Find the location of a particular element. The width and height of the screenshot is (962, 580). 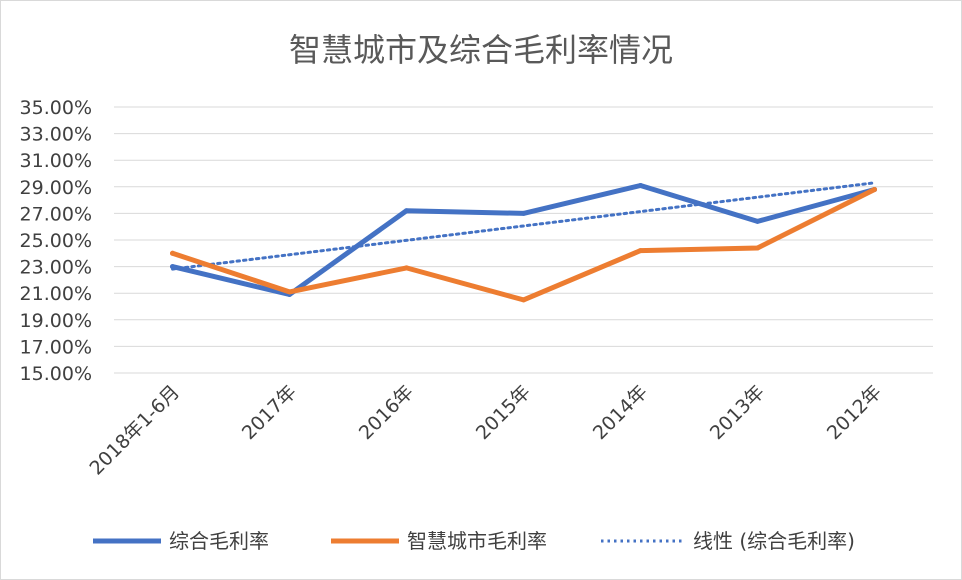

y-tick-label: 35.00% is located at coordinates (56, 108).